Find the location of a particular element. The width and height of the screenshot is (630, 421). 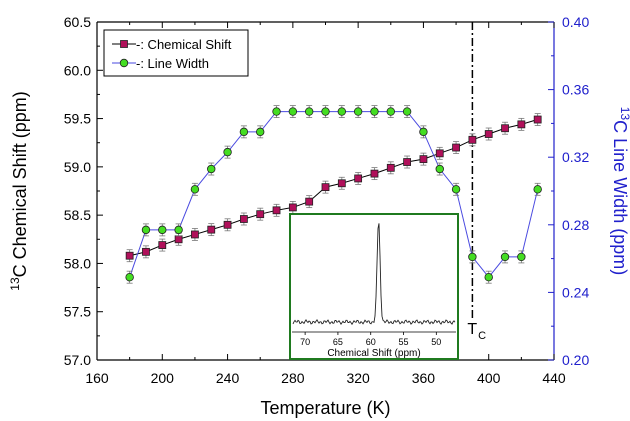

legend-label-chemical-shift: -: Chemical Shift is located at coordinates (184, 44).